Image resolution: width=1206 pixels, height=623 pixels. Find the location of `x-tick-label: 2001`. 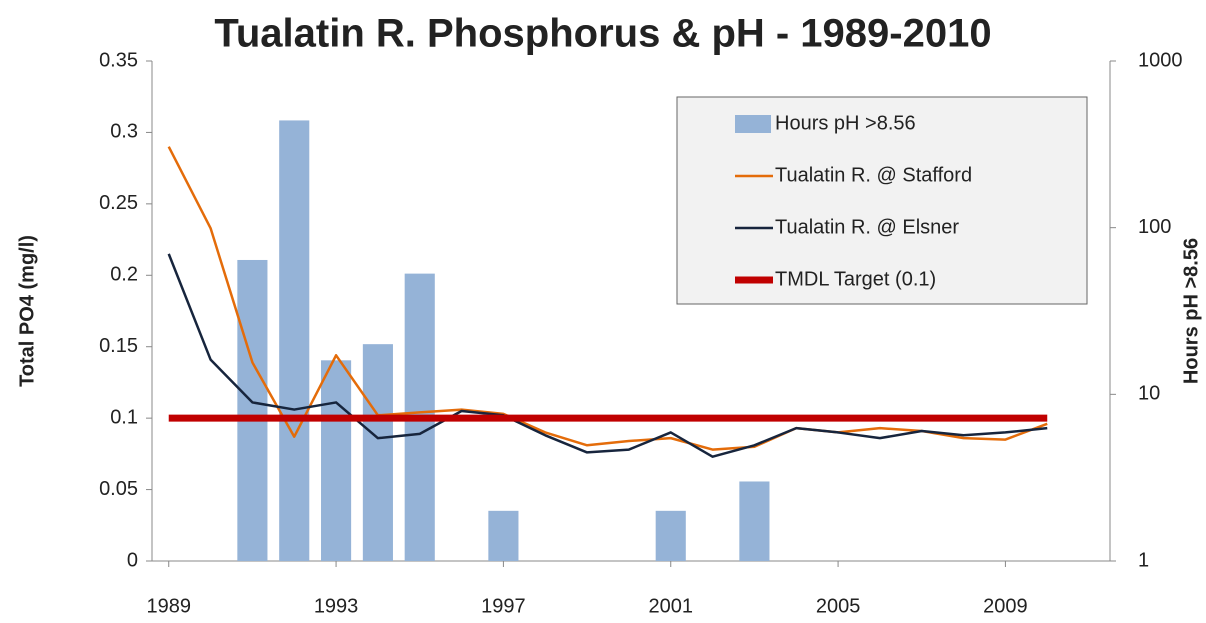

x-tick-label: 2001 is located at coordinates (670, 606).